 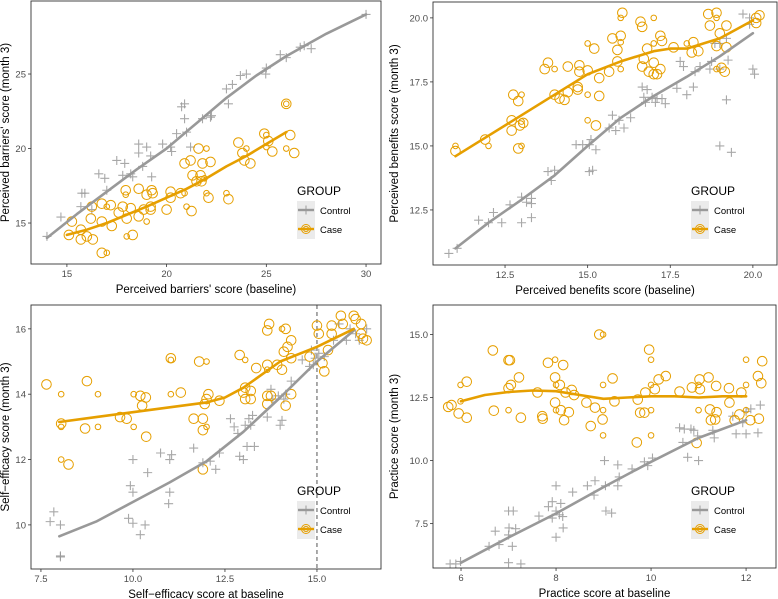 What do you see at coordinates (419, 18) in the screenshot?
I see `y-tick-label: 20.0` at bounding box center [419, 18].